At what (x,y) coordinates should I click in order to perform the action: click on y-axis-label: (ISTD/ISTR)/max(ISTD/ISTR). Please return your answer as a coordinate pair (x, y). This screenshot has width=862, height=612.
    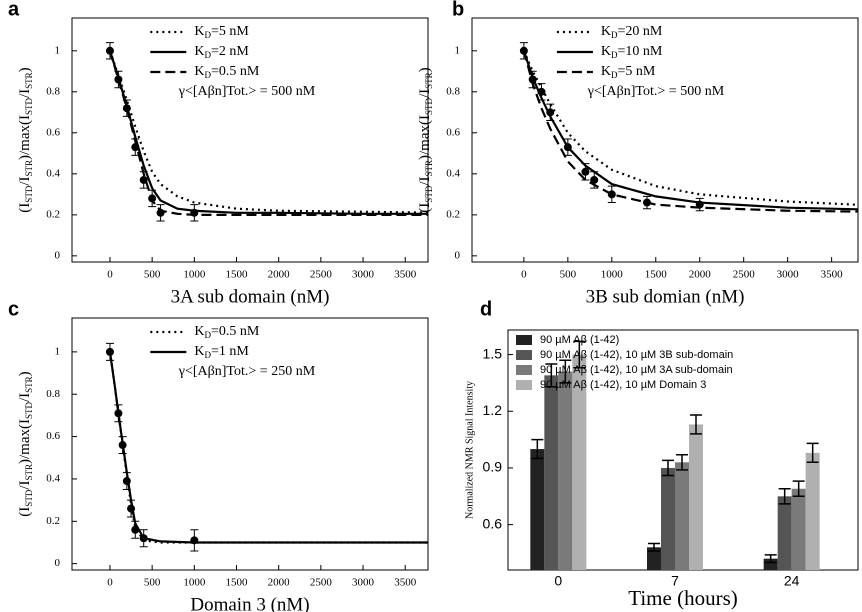
    Looking at the image, I should click on (25, 443).